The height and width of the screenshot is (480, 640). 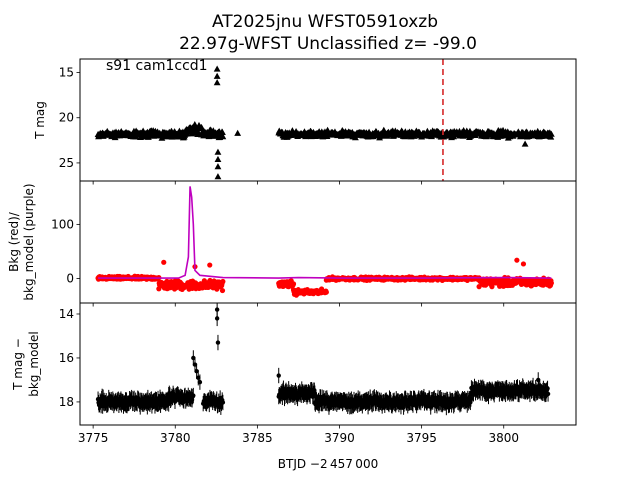 What do you see at coordinates (65, 251) in the screenshot?
I see `y-ticks-bkg: 0 100` at bounding box center [65, 251].